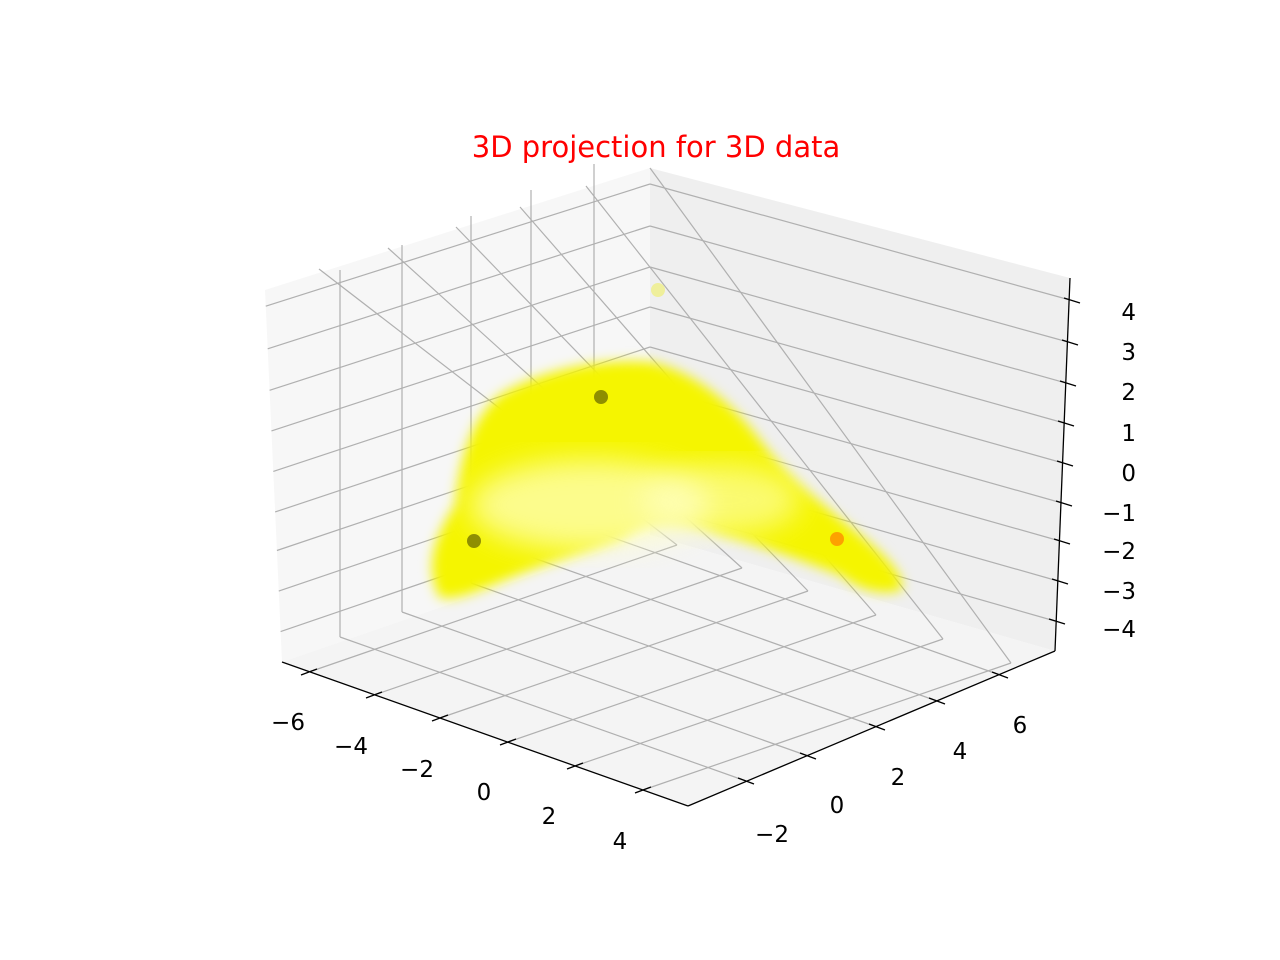 The image size is (1280, 960). Describe the element at coordinates (288, 723) in the screenshot. I see `x-tick-label: −6` at that location.